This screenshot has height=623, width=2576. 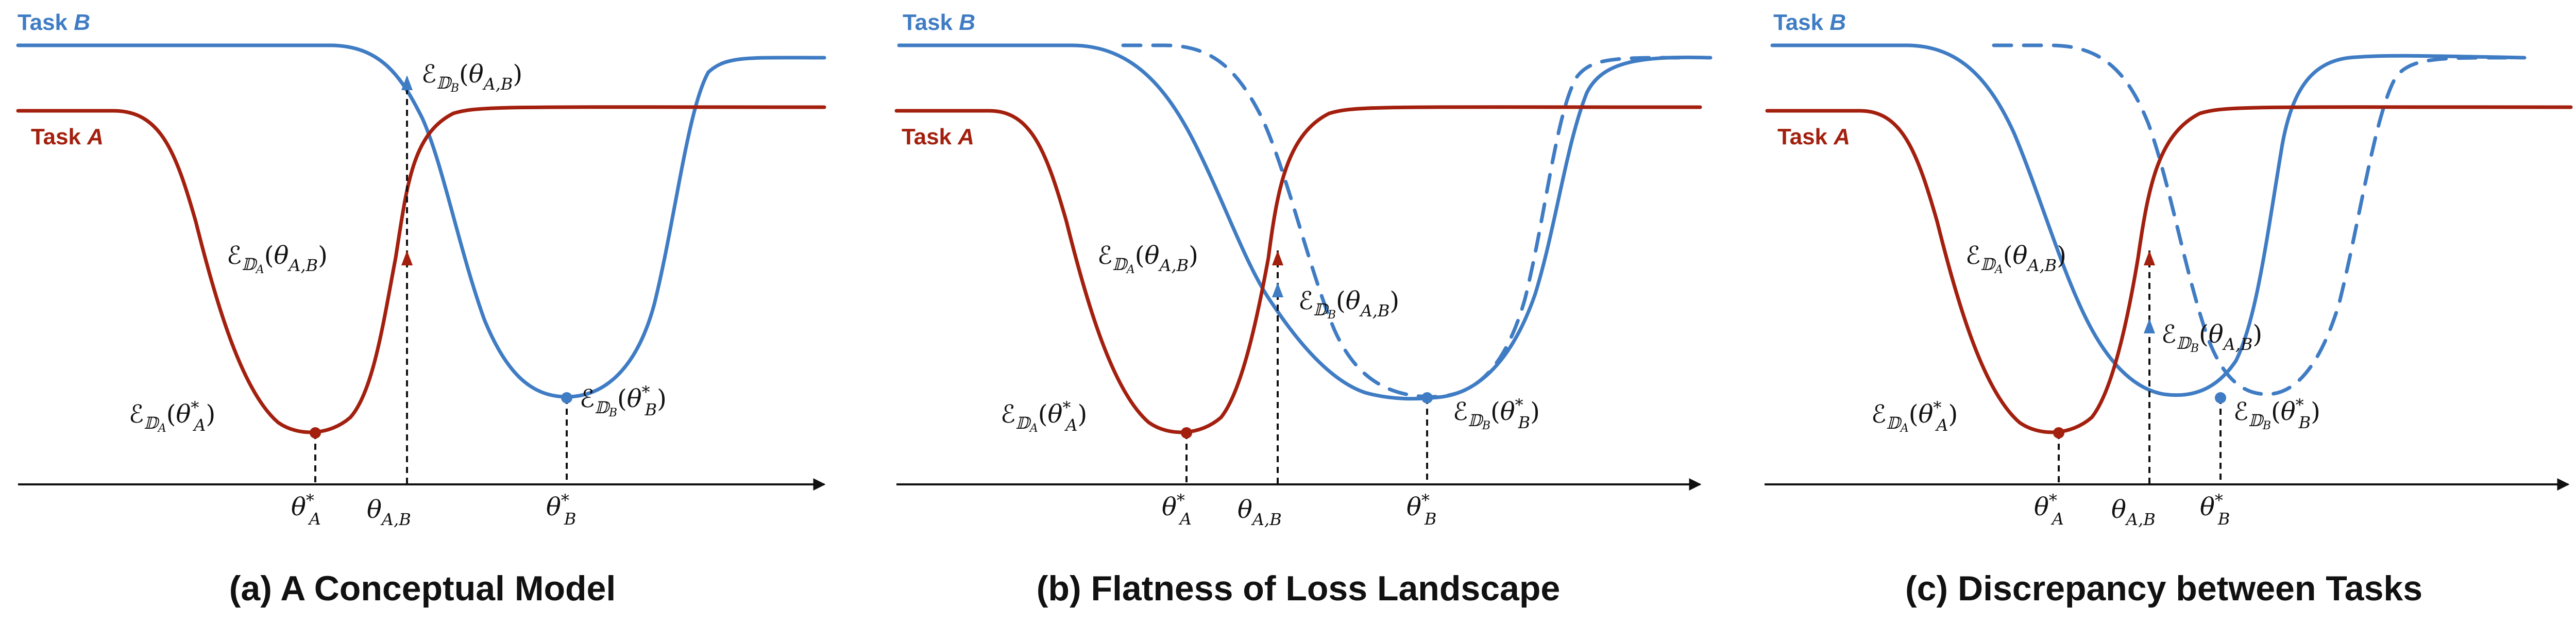 I want to click on panel-c-caption: (c) Discrepancy between Tasks, so click(x=2163, y=588).